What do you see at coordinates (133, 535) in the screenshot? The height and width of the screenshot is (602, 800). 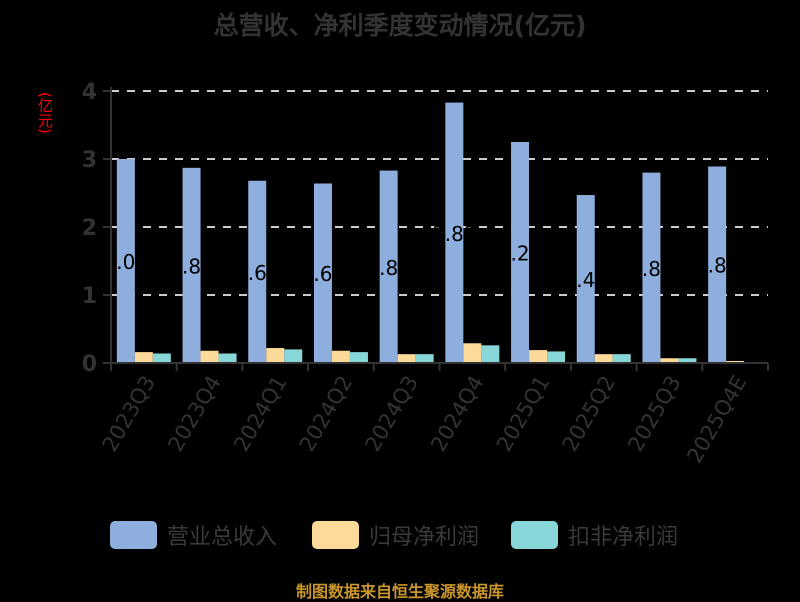 I see `legend-swatch-revenue` at bounding box center [133, 535].